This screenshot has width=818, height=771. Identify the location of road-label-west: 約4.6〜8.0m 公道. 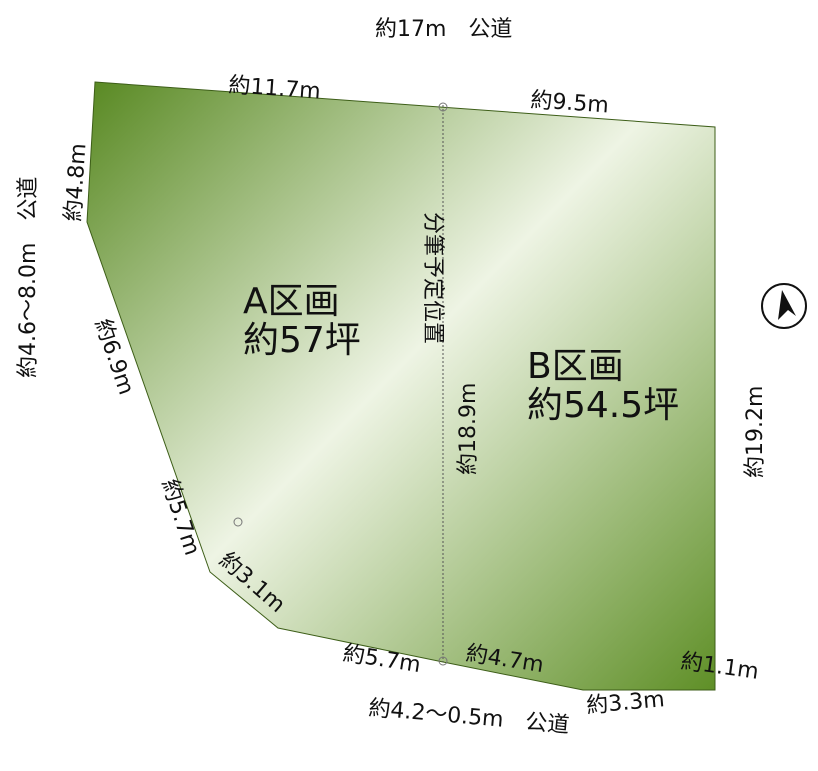
(28, 277).